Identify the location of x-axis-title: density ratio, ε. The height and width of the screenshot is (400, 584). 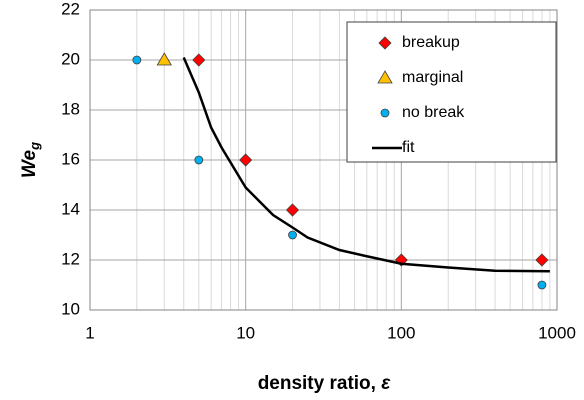
(325, 383).